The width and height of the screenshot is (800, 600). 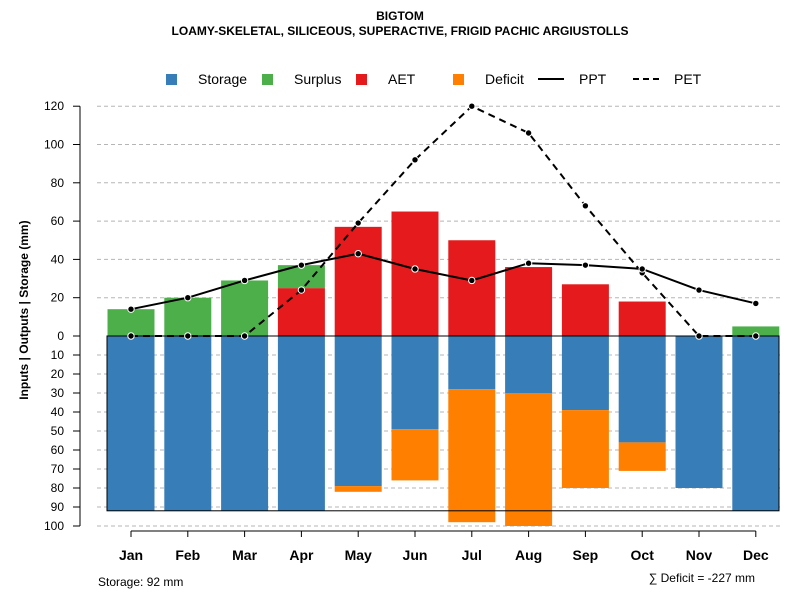 I want to click on x-tick-label: Dec, so click(x=756, y=555).